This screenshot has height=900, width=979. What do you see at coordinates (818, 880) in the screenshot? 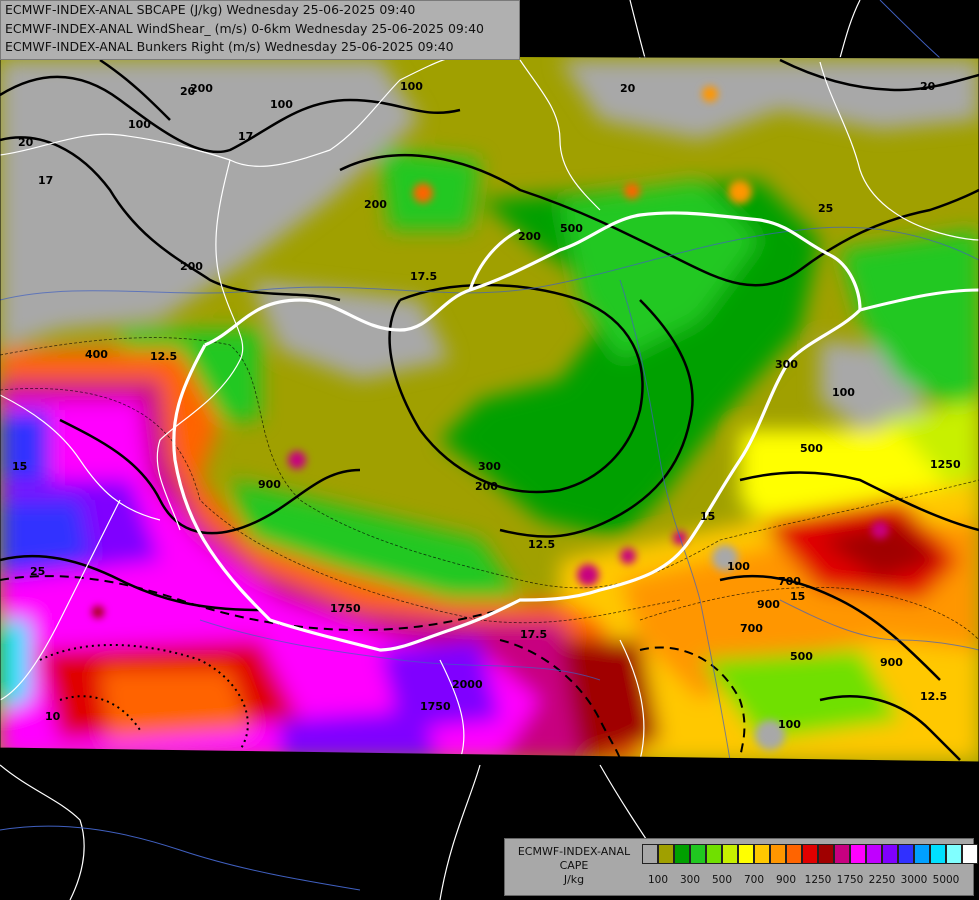
I see `legend-tick-label: 1250` at bounding box center [818, 880].